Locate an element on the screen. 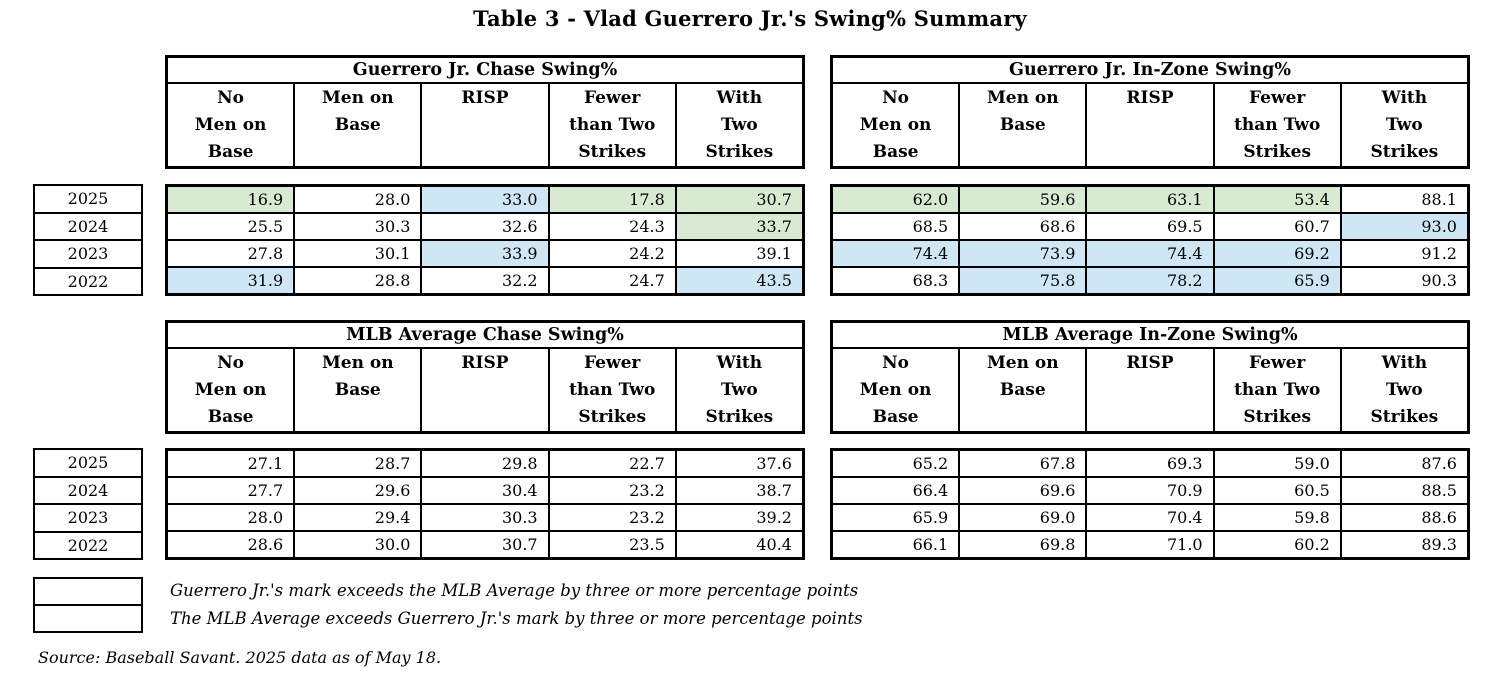  legend is located at coordinates (88, 605).